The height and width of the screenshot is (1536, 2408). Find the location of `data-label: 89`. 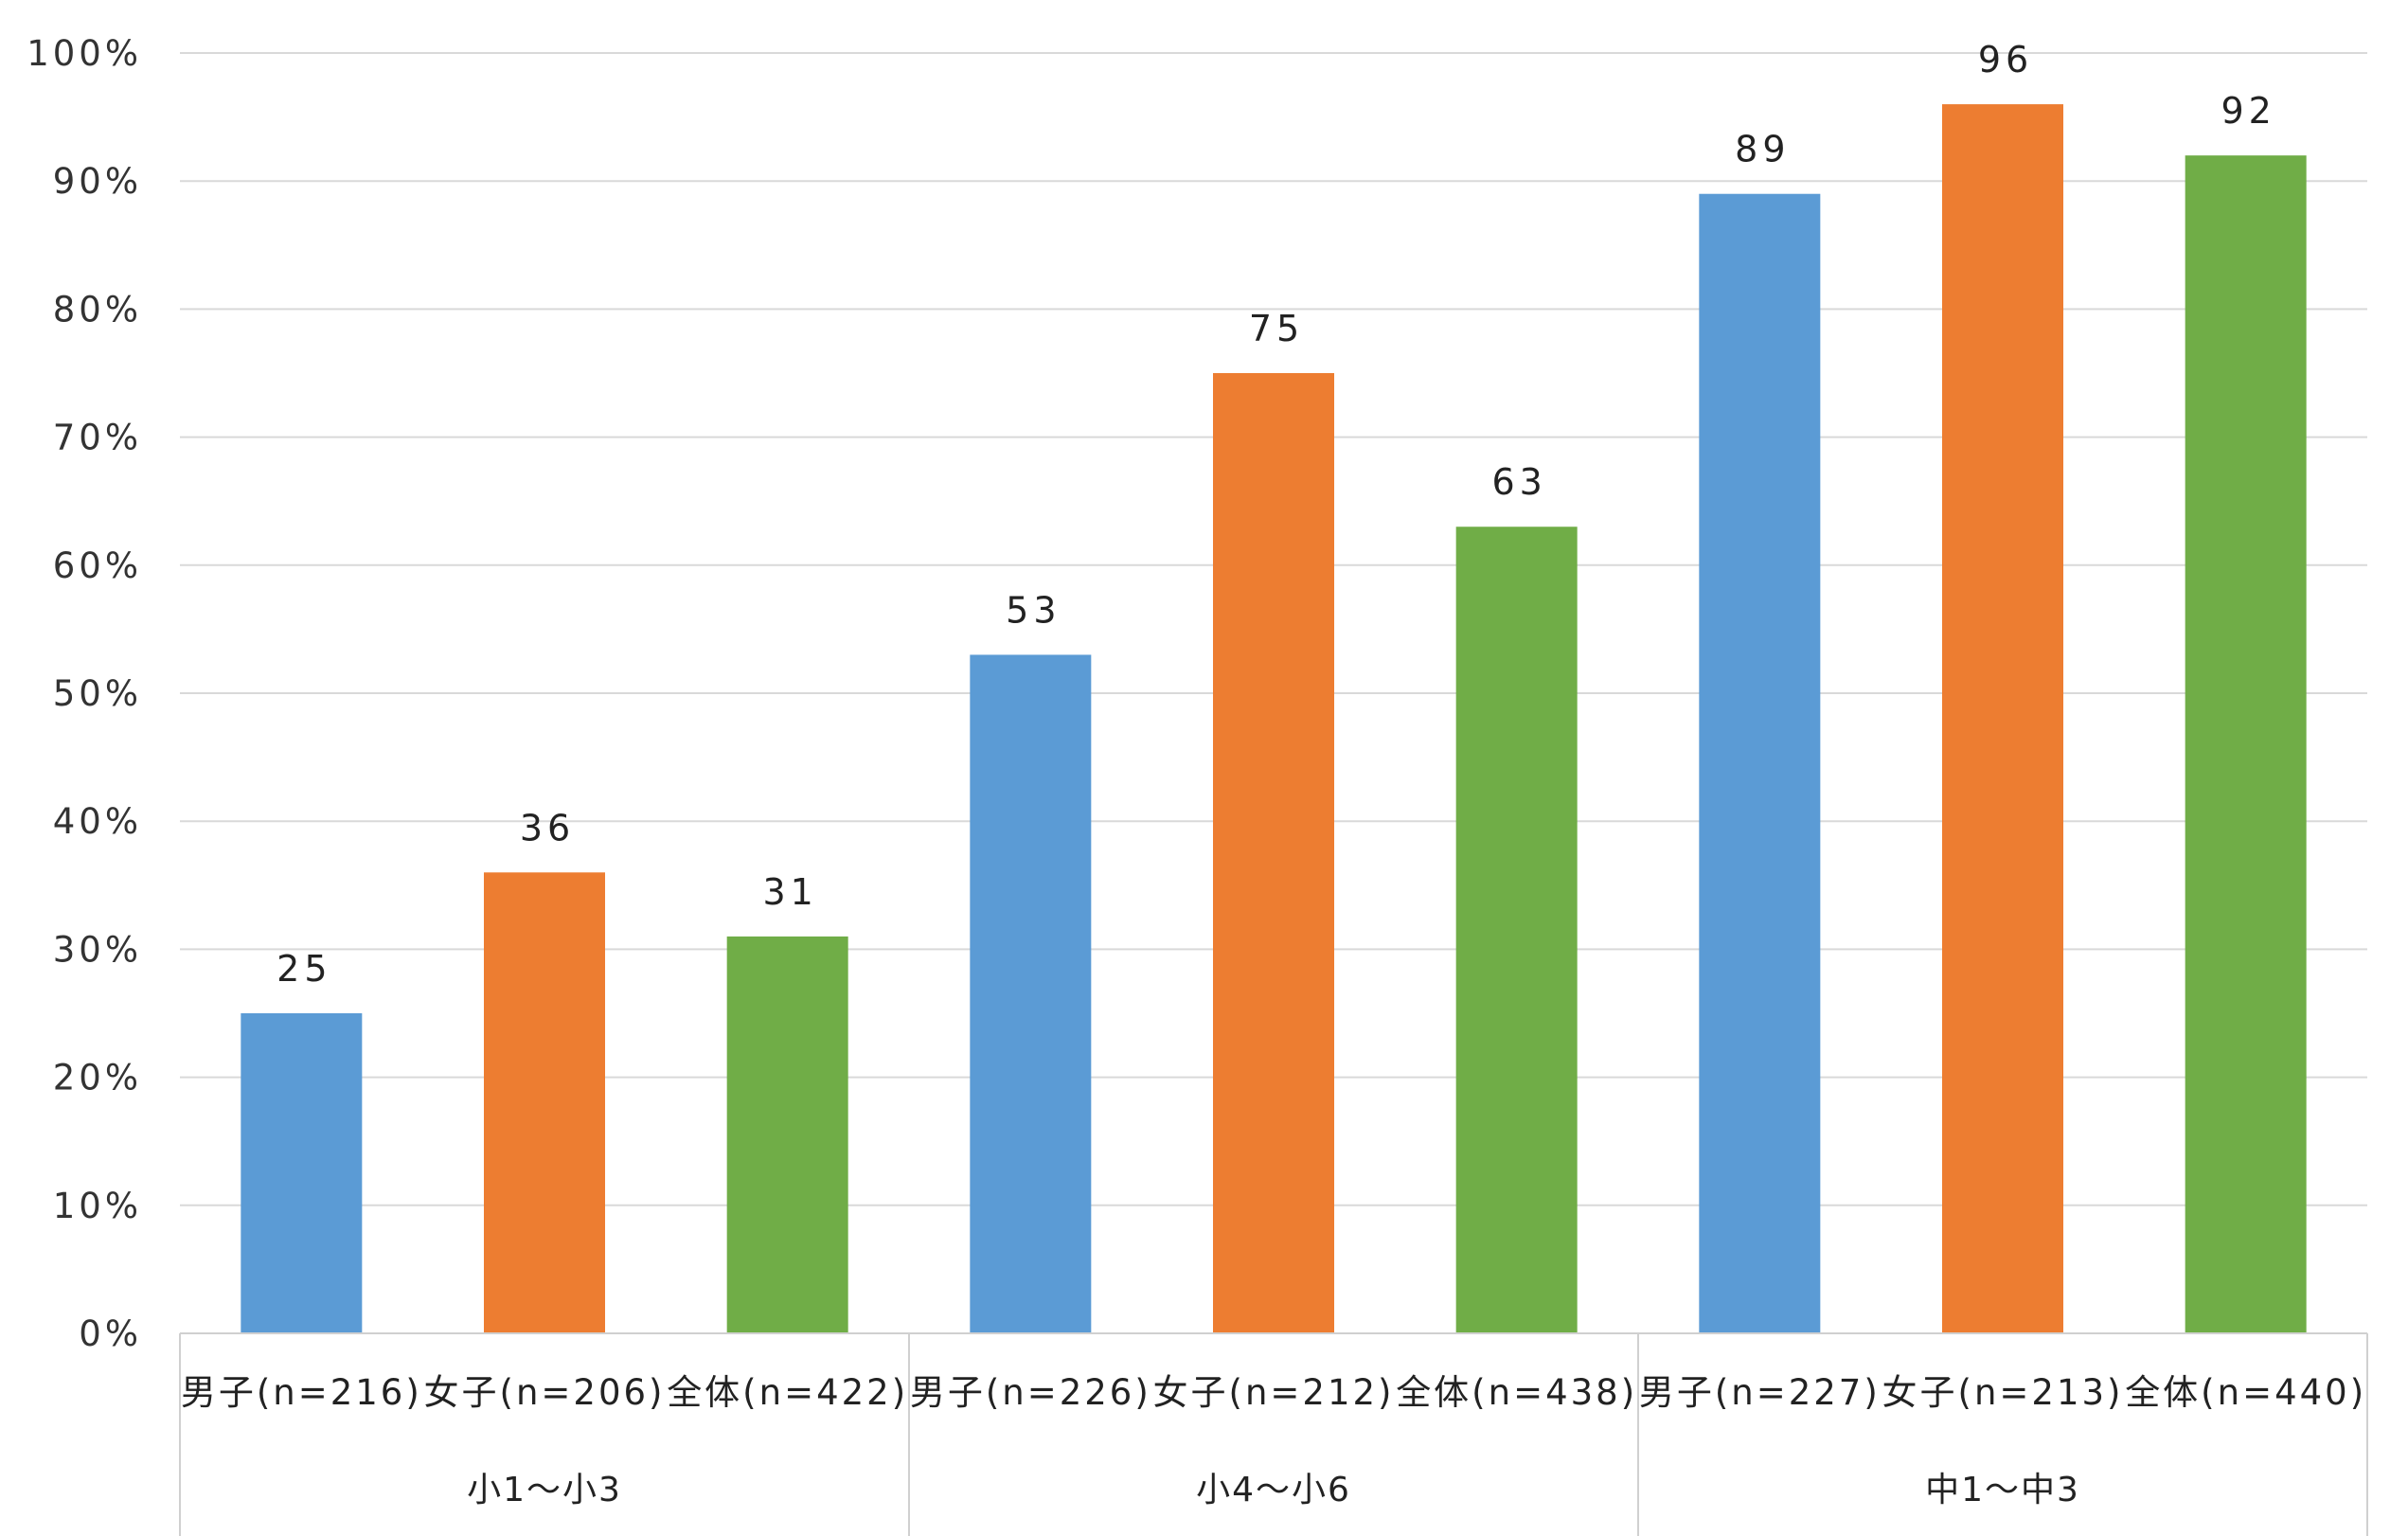

data-label: 89 is located at coordinates (1762, 149).